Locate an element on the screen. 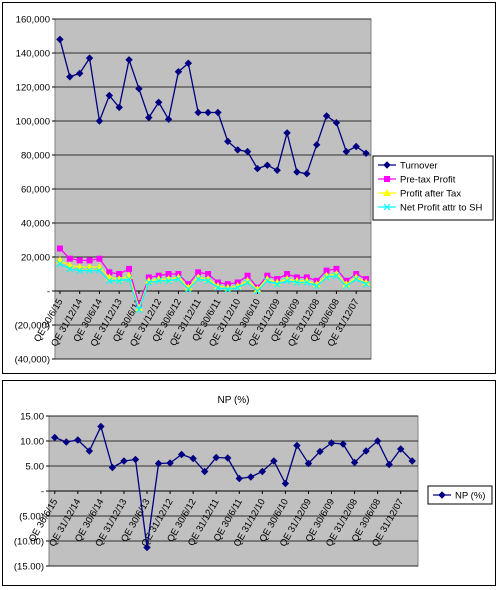 This screenshot has width=500, height=590. c1-chart-title: NP (%) is located at coordinates (233, 400).